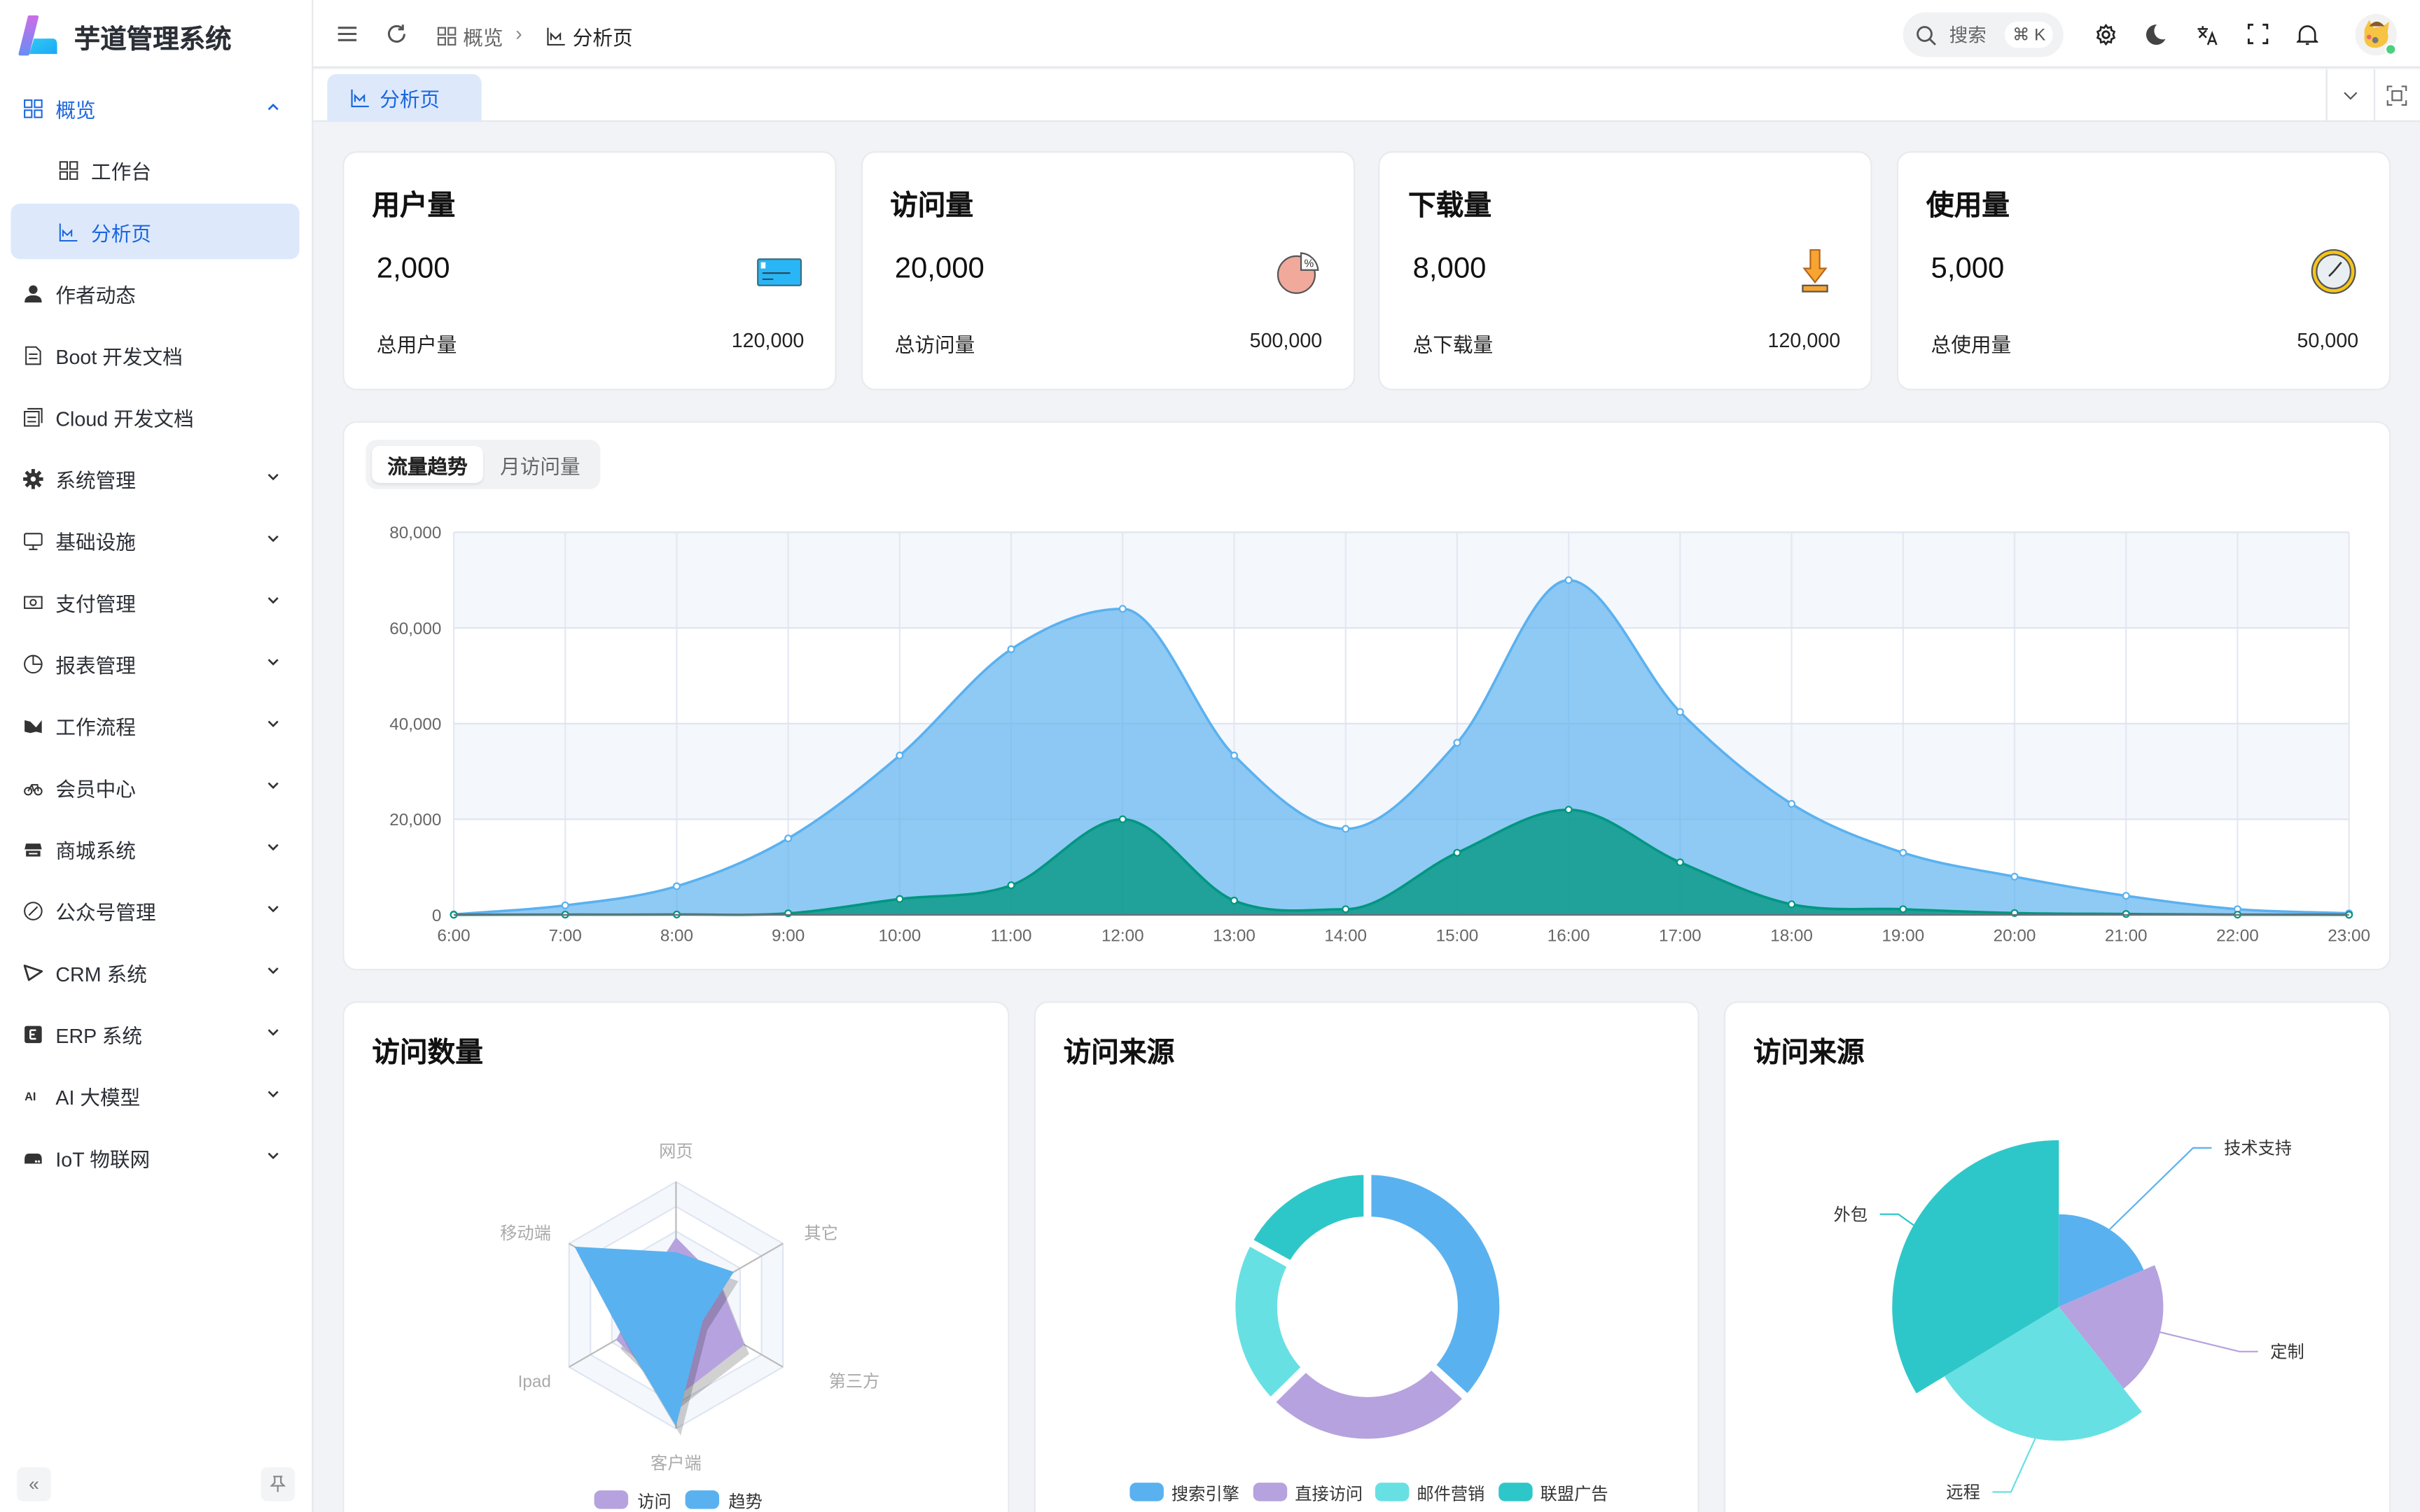  What do you see at coordinates (1926, 35) in the screenshot?
I see `search-icon` at bounding box center [1926, 35].